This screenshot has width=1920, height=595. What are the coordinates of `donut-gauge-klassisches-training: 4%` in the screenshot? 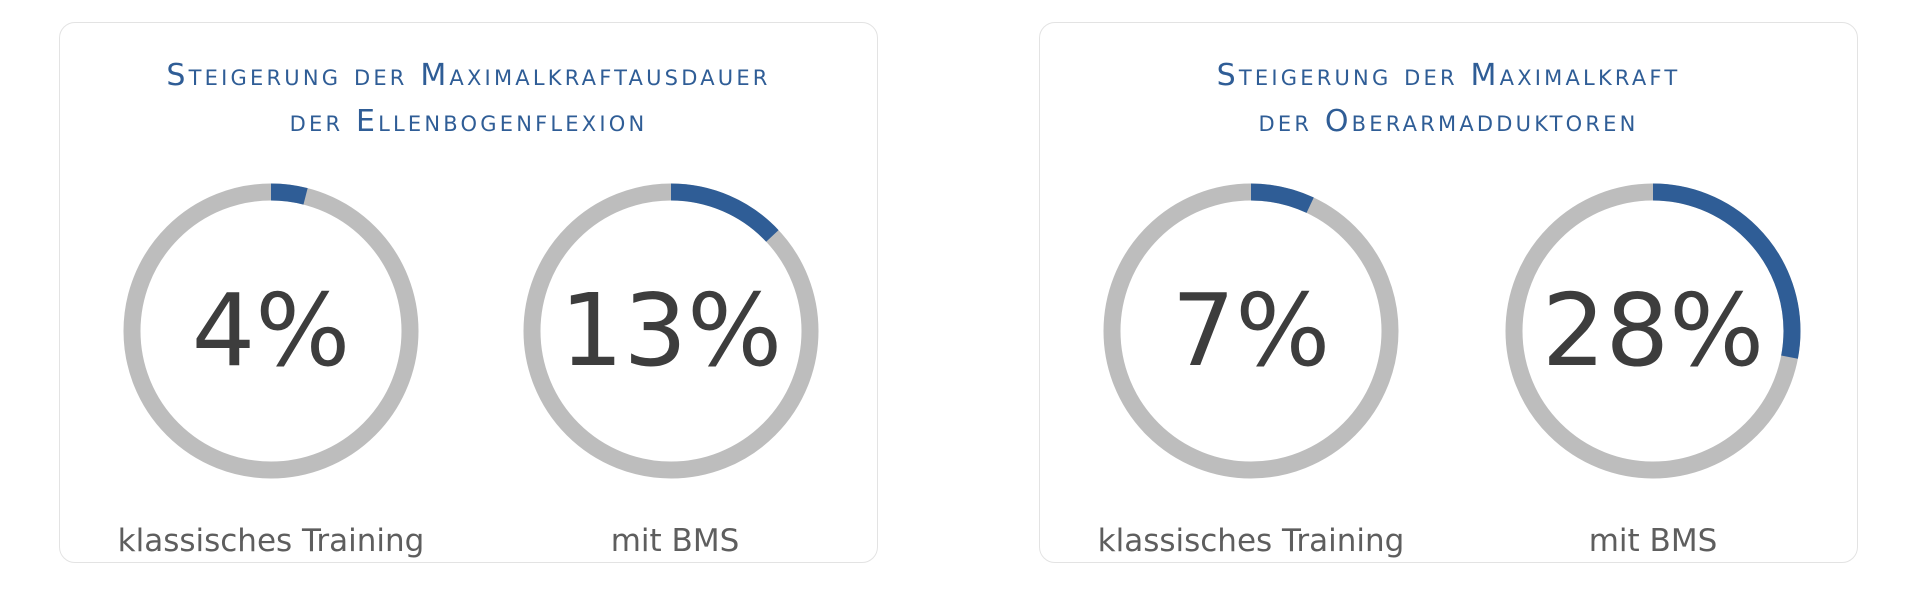 It's located at (271, 331).